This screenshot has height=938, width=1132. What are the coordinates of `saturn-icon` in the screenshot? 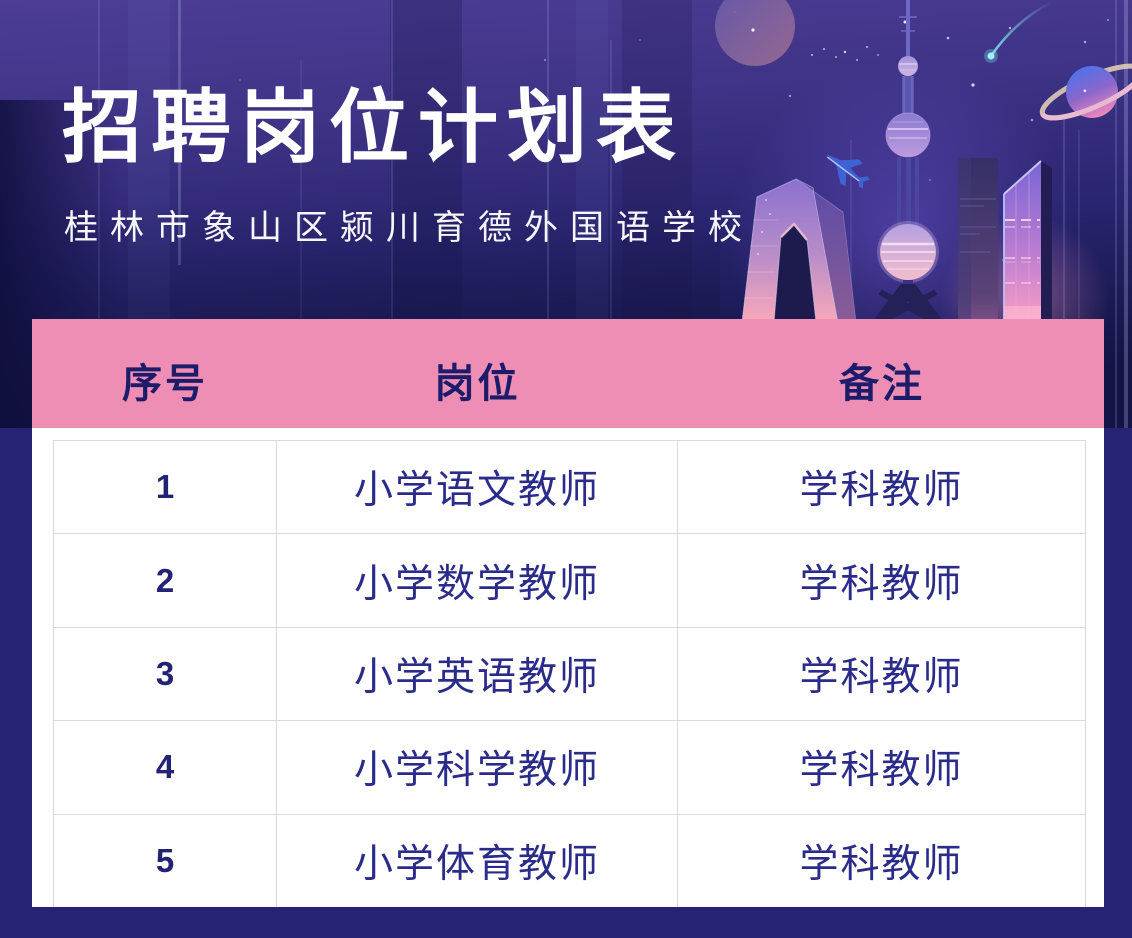 It's located at (1085, 92).